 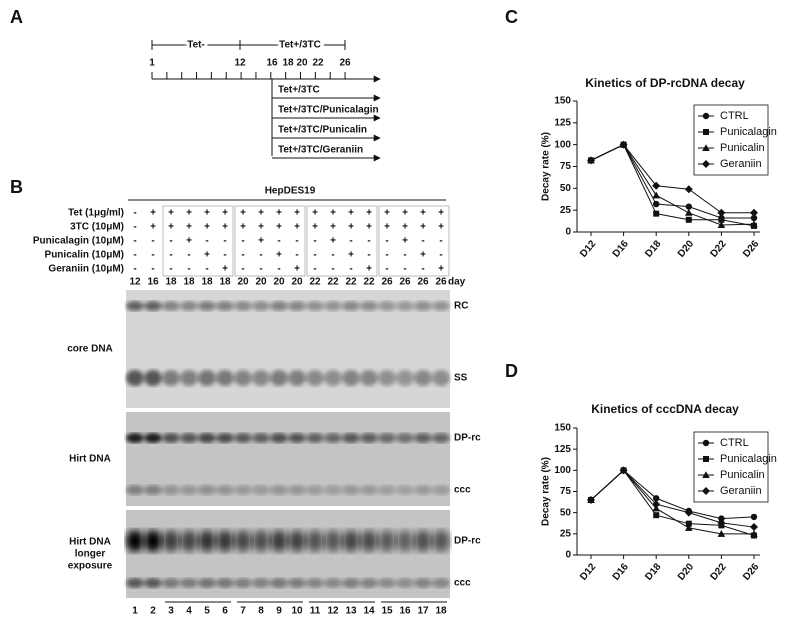 What do you see at coordinates (562, 449) in the screenshot?
I see `y-tick-label: 125` at bounding box center [562, 449].